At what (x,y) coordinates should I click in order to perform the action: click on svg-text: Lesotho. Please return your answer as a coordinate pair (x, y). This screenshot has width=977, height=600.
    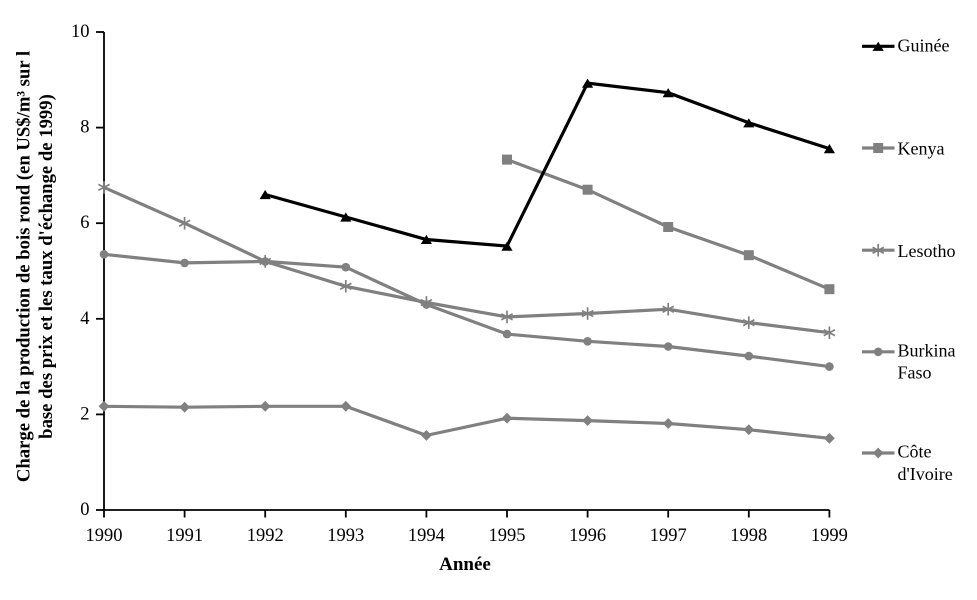
    Looking at the image, I should click on (927, 251).